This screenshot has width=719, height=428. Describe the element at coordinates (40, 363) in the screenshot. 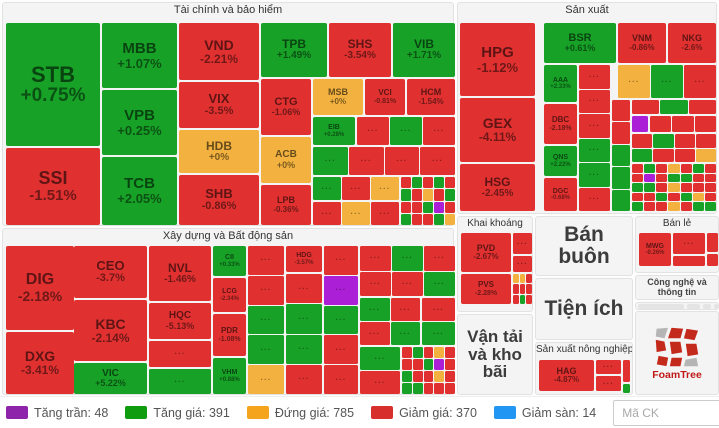

I see `tile-DXG: DXG -3.41%` at that location.